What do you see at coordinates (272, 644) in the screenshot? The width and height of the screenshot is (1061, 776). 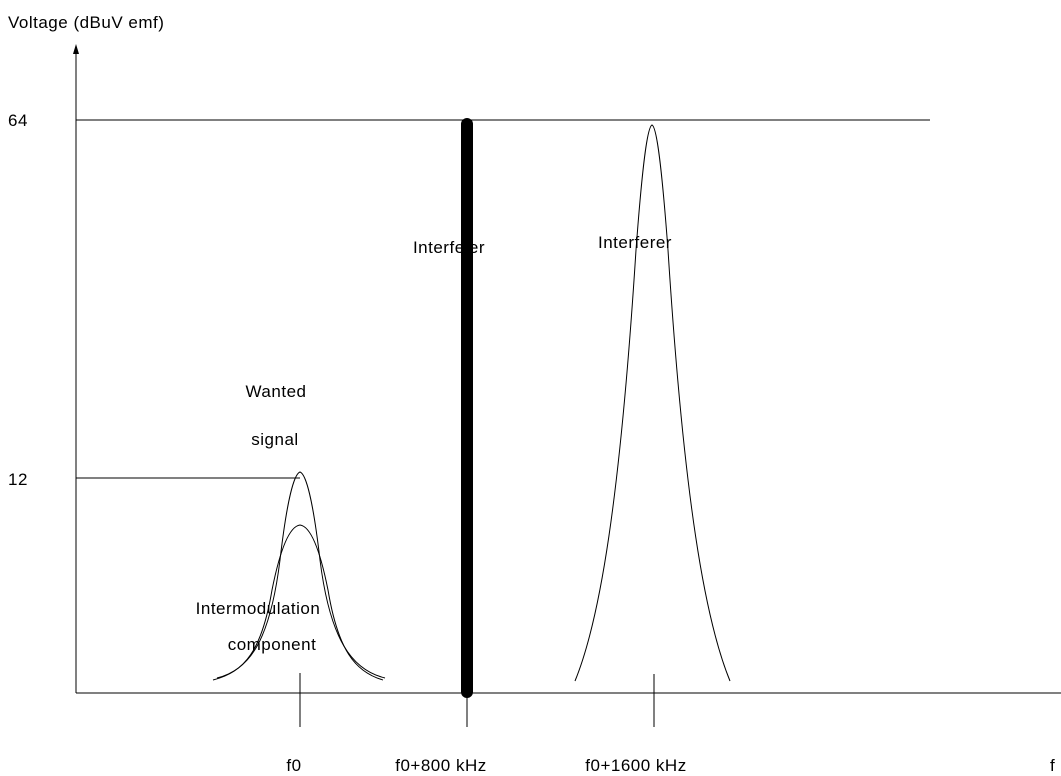 I see `intermodulation-label-line2: component` at bounding box center [272, 644].